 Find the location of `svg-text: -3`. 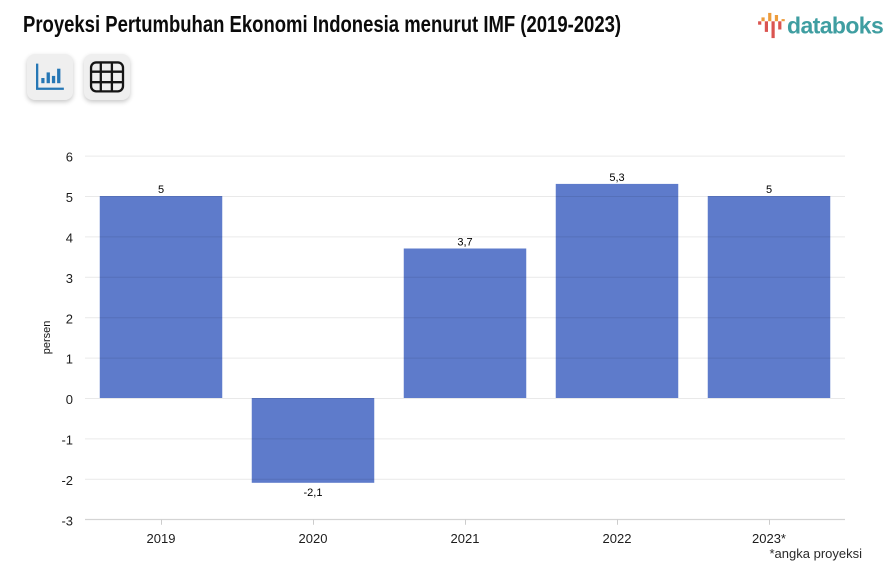

svg-text: -3 is located at coordinates (67, 520).